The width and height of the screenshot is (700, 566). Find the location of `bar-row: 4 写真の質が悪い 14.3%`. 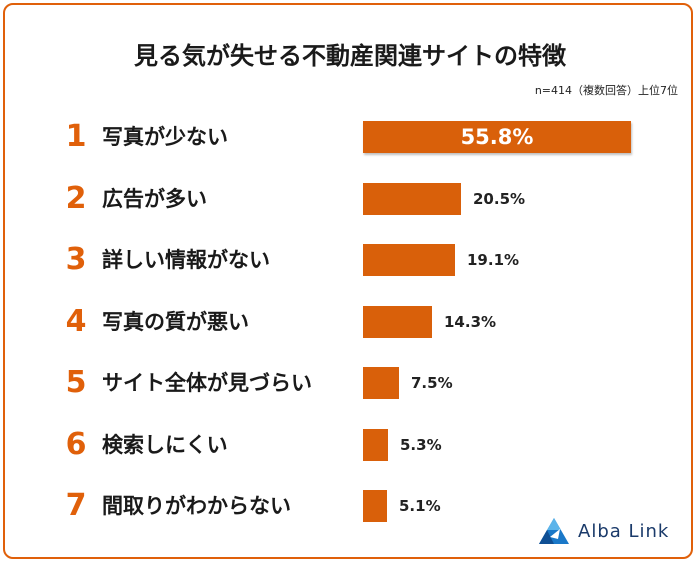

bar-row: 4 写真の質が悪い 14.3% is located at coordinates (350, 322).